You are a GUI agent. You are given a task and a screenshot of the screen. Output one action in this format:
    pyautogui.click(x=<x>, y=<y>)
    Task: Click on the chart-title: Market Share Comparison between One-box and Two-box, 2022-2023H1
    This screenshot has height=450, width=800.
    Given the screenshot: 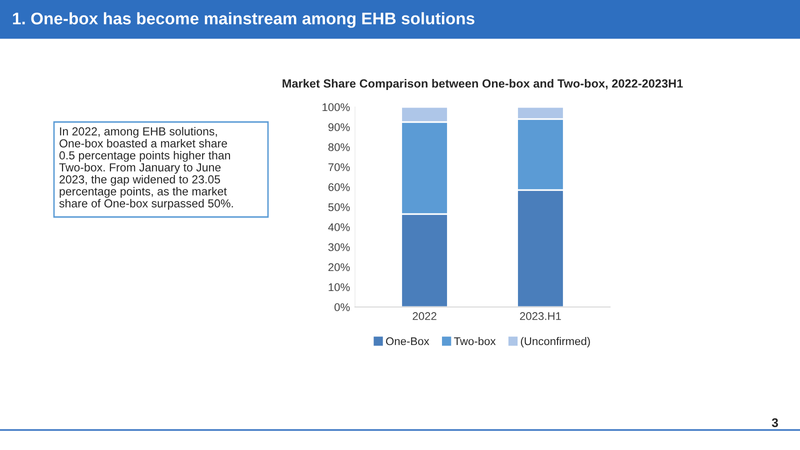 What is the action you would take?
    pyautogui.click(x=482, y=84)
    